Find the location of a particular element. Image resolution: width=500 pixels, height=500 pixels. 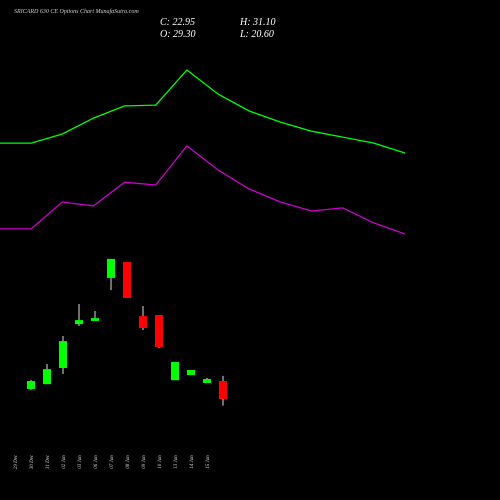

open-label: O: 29.30 is located at coordinates (178, 34).